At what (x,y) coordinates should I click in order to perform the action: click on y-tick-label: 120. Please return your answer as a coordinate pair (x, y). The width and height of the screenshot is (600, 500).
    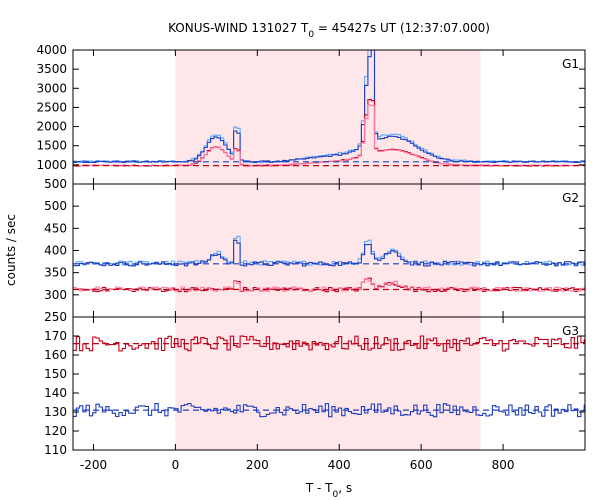
    Looking at the image, I should click on (55, 431).